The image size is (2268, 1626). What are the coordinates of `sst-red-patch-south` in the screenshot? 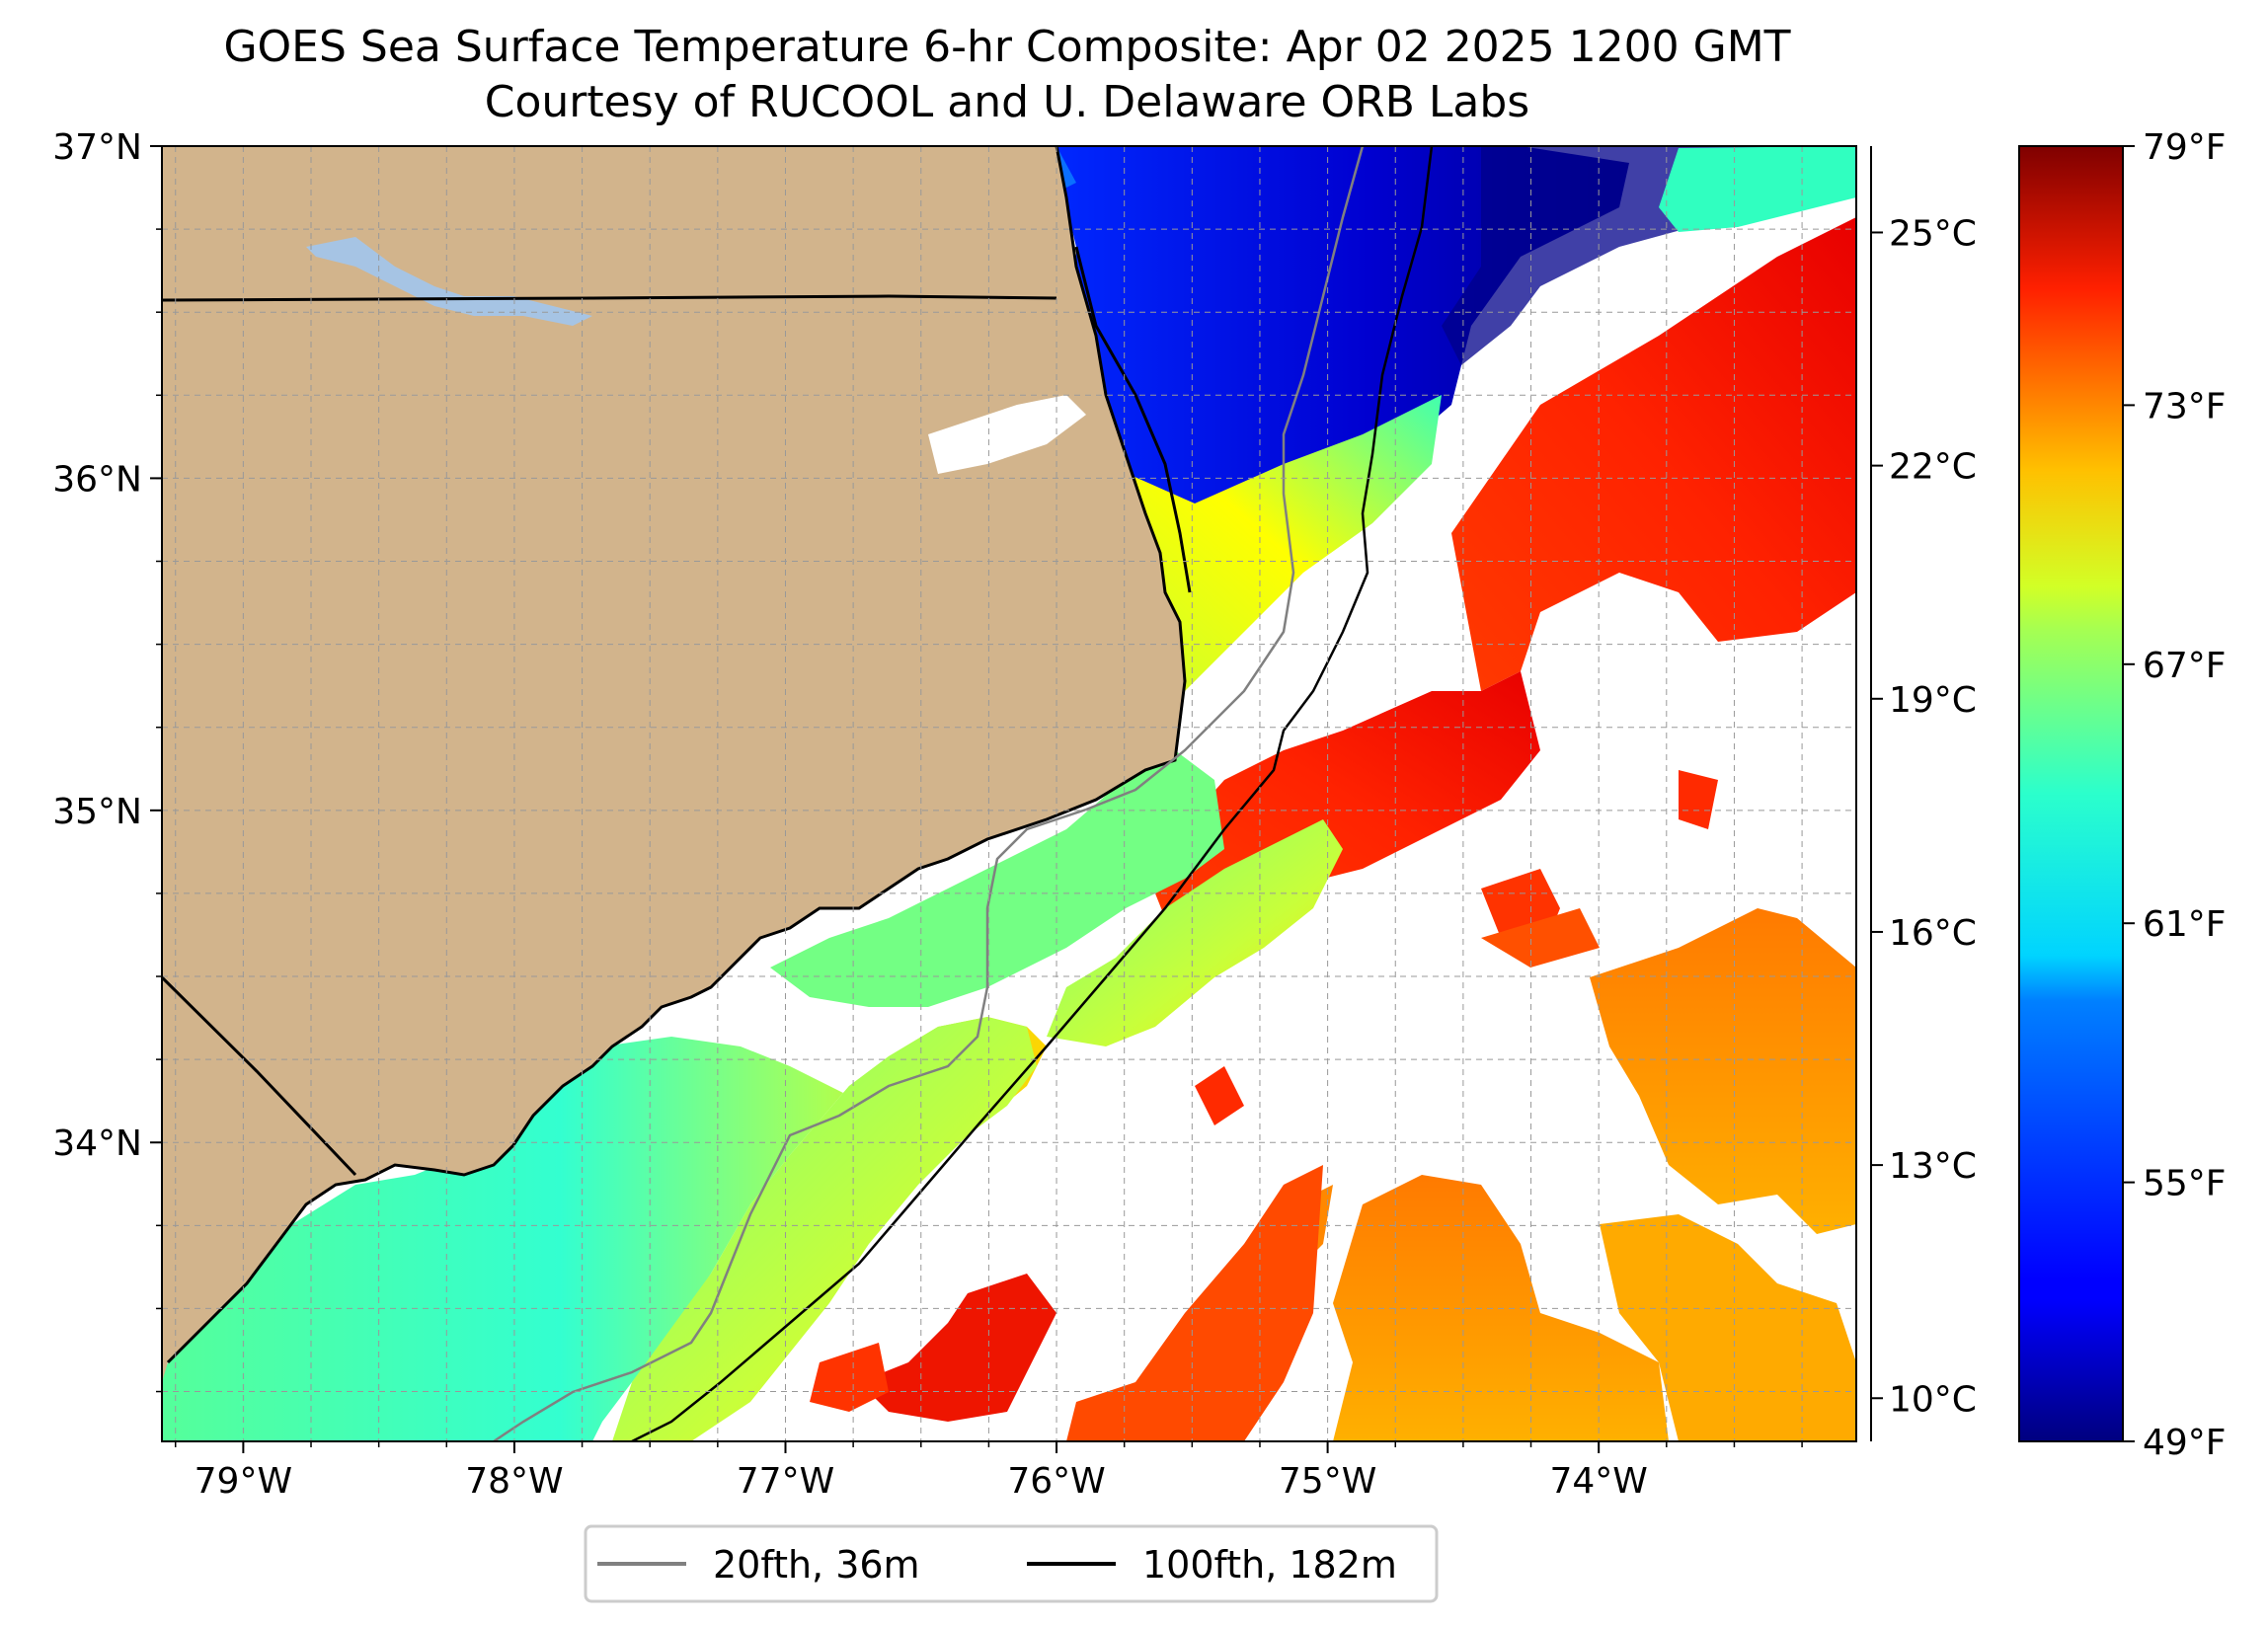 It's located at (957, 1348).